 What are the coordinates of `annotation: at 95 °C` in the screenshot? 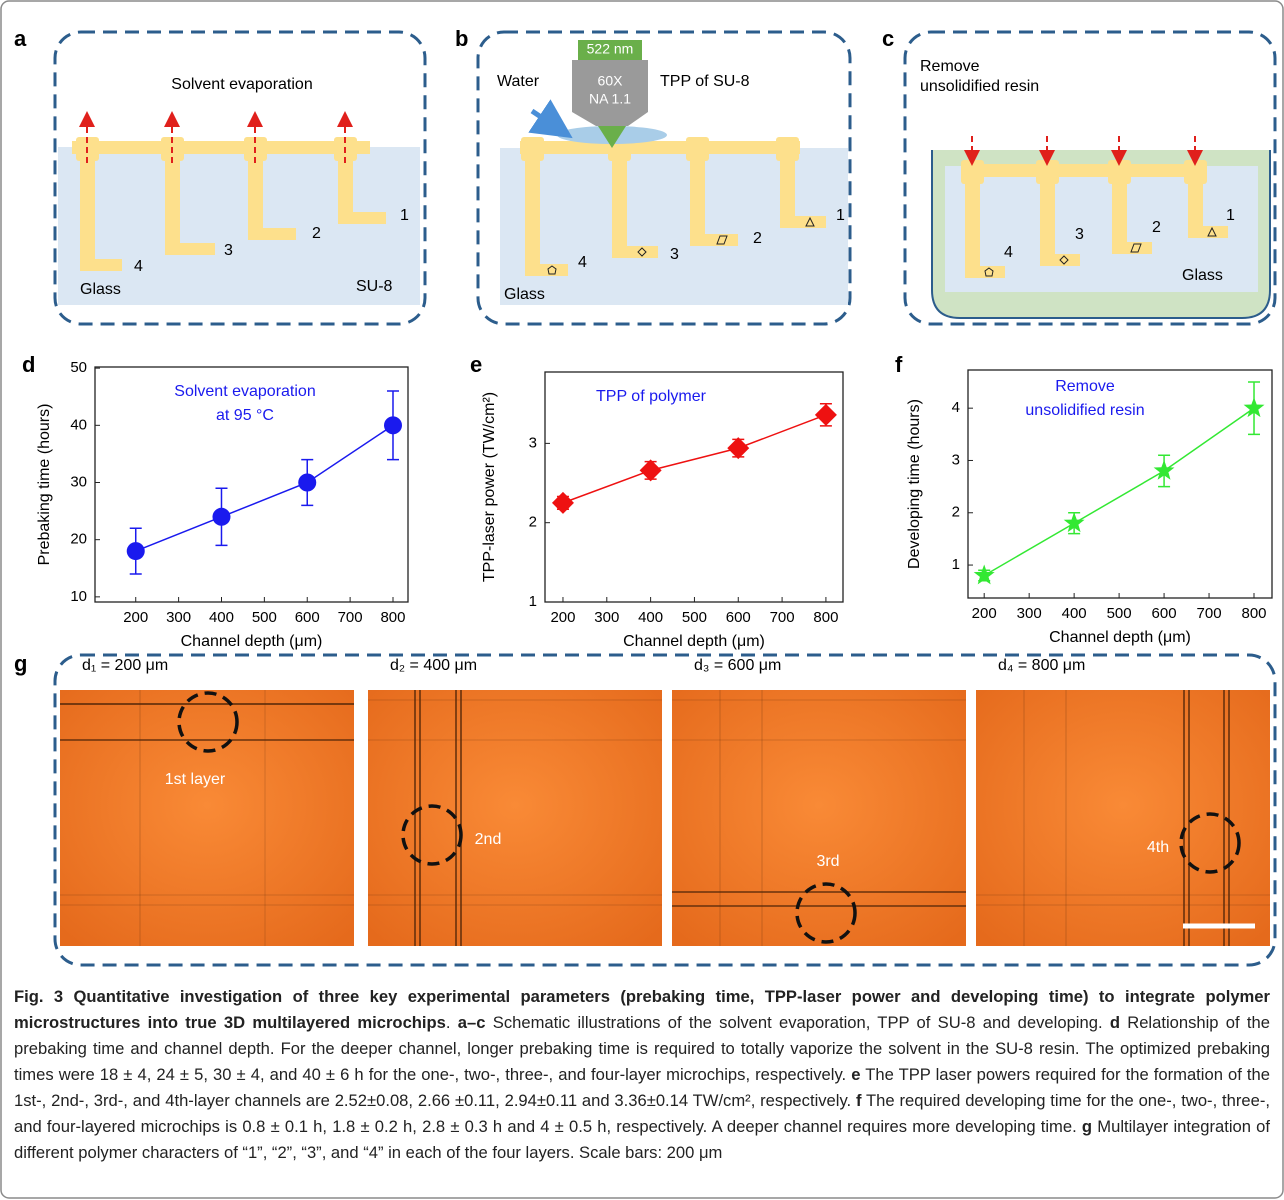 It's located at (245, 415).